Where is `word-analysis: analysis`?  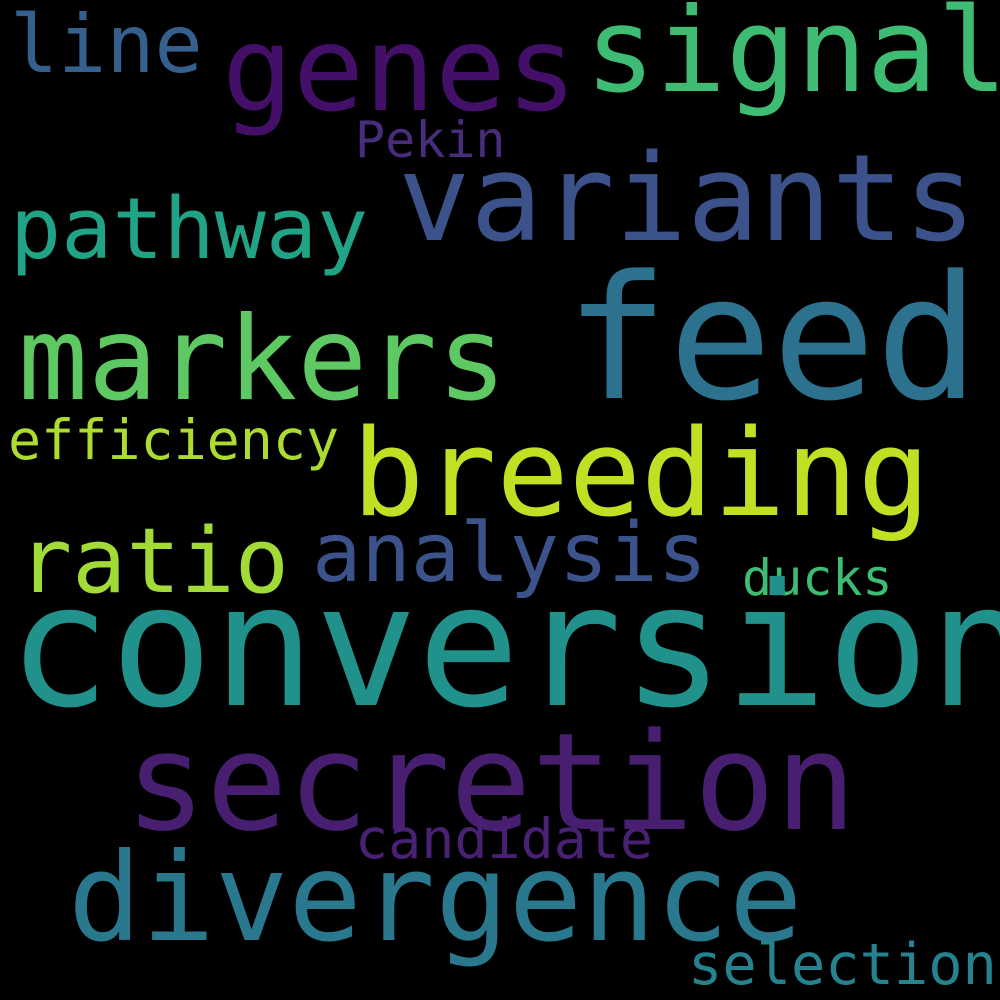
word-analysis: analysis is located at coordinates (509, 553).